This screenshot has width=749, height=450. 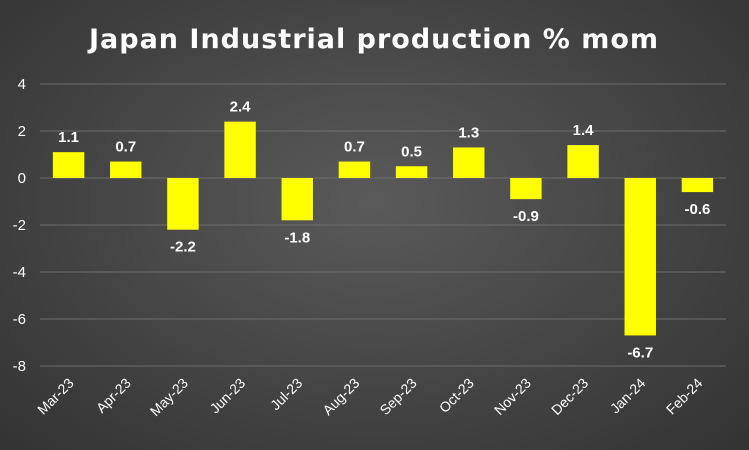 I want to click on y-tick-label: 2, so click(x=22, y=131).